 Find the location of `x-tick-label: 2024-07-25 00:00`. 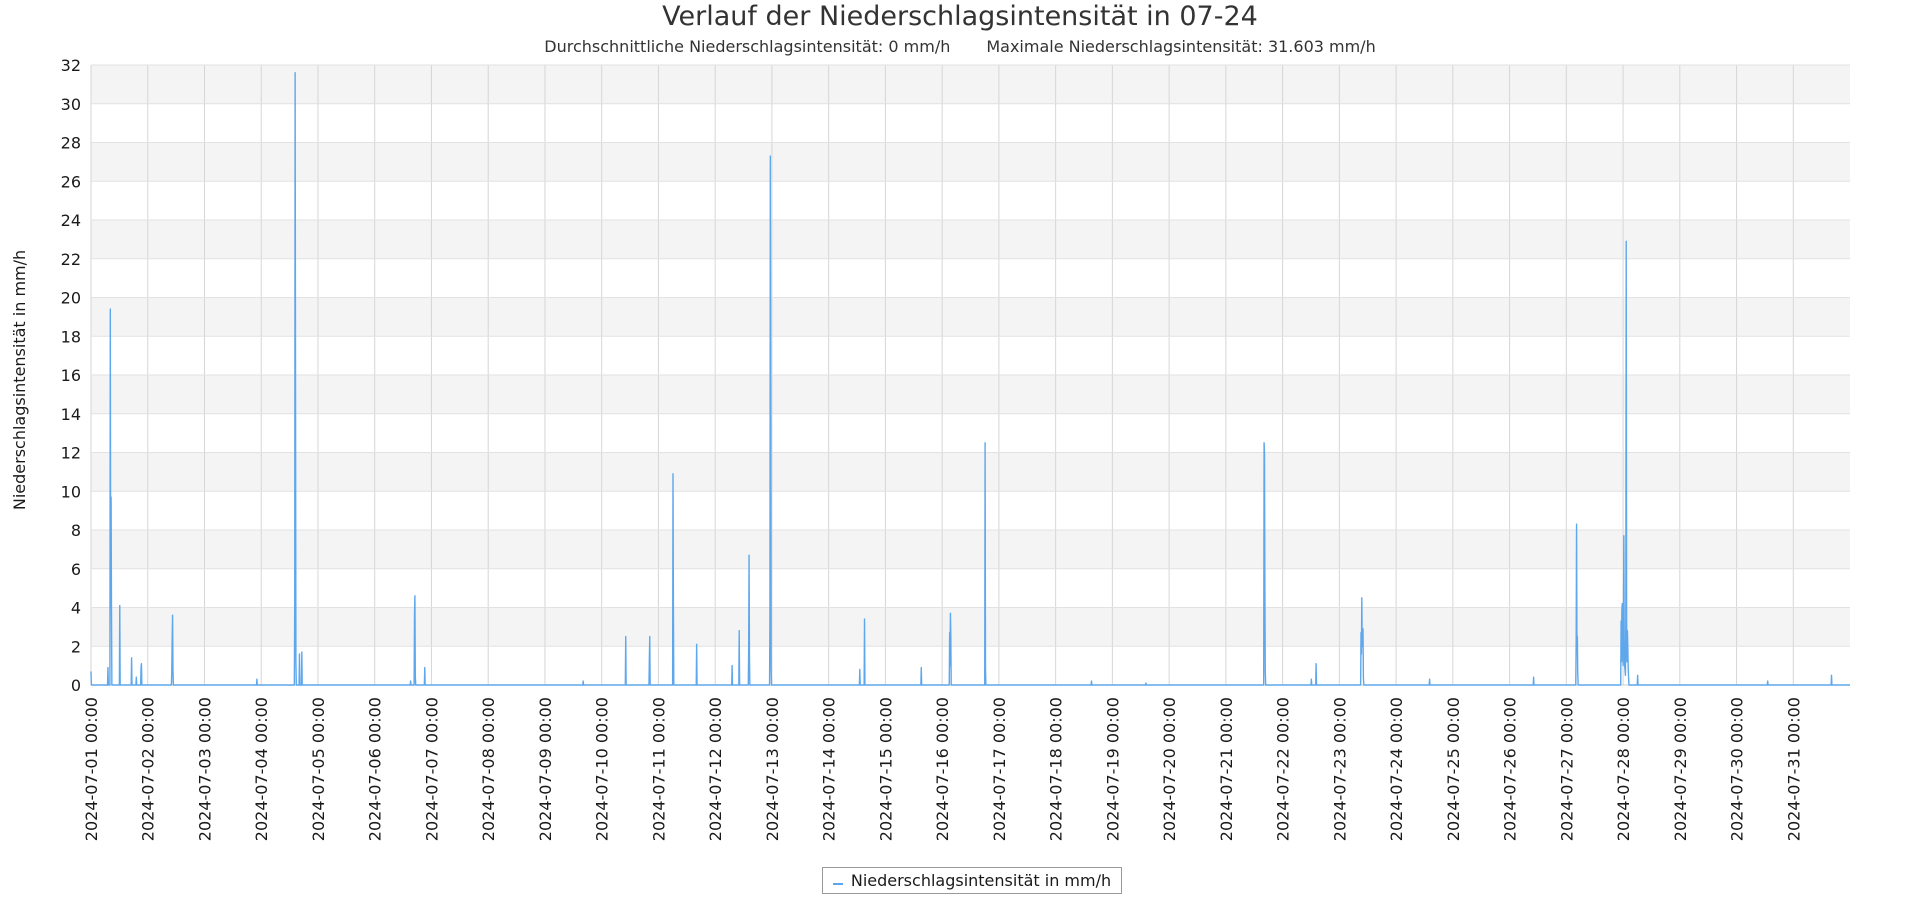

x-tick-label: 2024-07-25 00:00 is located at coordinates (1453, 769).